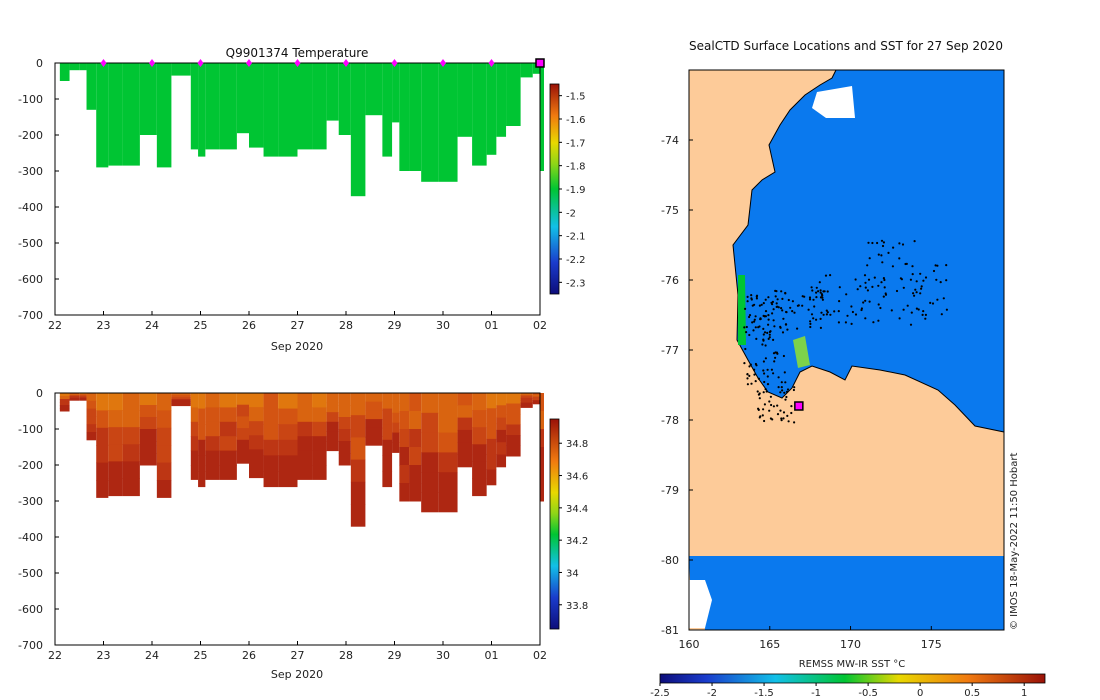 The height and width of the screenshot is (700, 1100). I want to click on x-tick-label: 26, so click(249, 655).